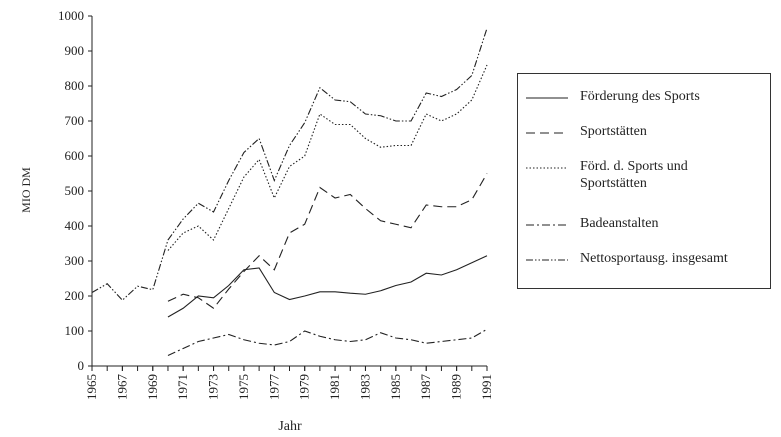  Describe the element at coordinates (456, 387) in the screenshot. I see `x-tick-label: 1989` at that location.